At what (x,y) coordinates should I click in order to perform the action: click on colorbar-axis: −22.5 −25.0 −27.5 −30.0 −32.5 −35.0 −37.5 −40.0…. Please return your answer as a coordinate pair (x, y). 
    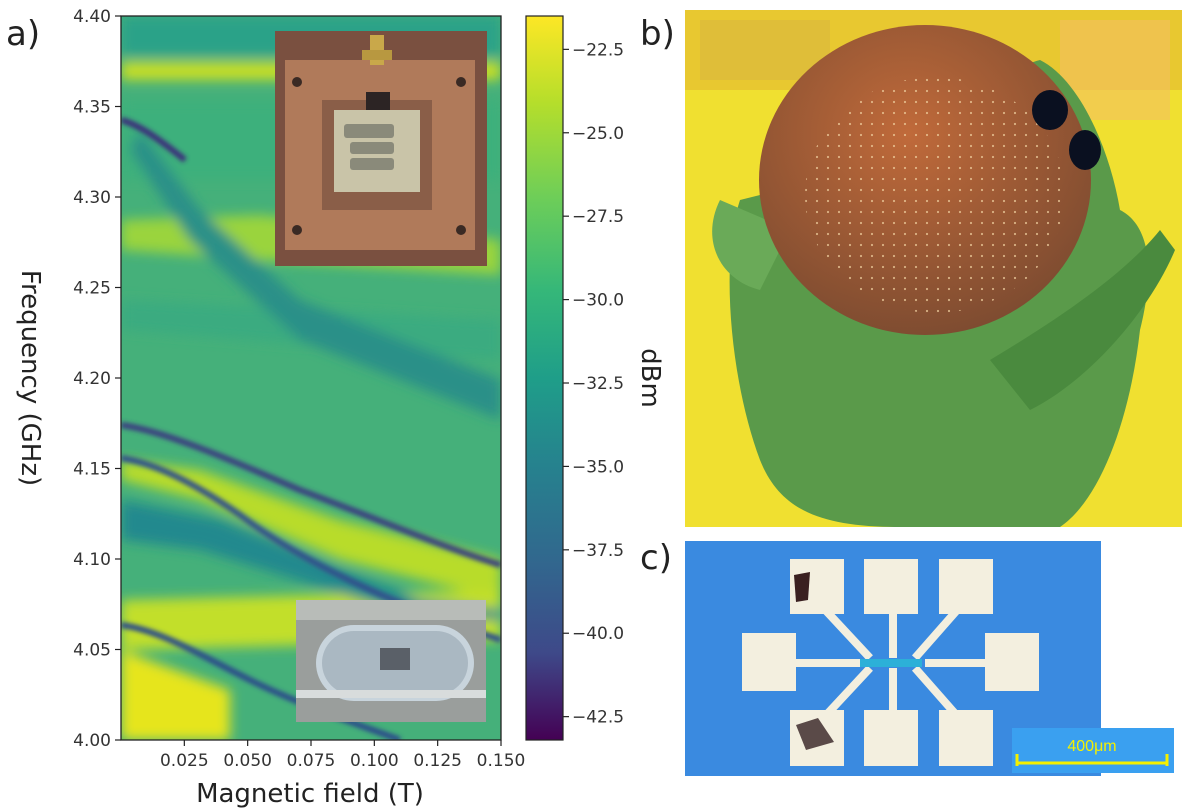
    Looking at the image, I should click on (593, 384).